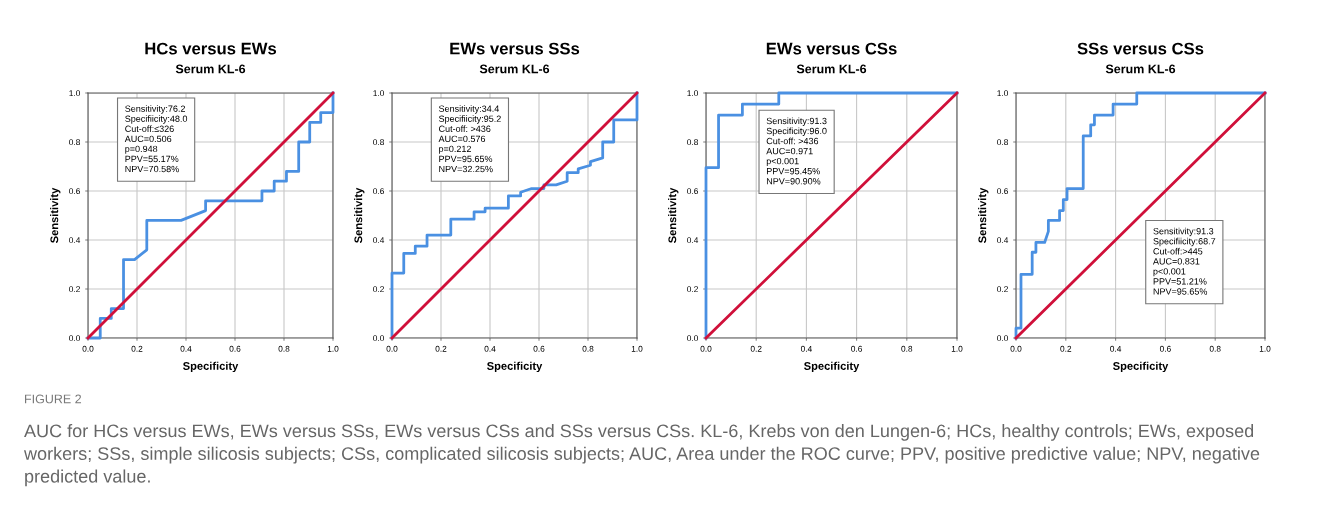 The width and height of the screenshot is (1325, 513). Describe the element at coordinates (641, 455) in the screenshot. I see `text: AUC for HCs versus EWs, EWs versus SSs, EWs versus CSs and SSs versus CSs. KL-6, Krebs von den Lungen-6; HCs, healthy controls; EWs, exposed workers; SSs, simple silicosis subjects; CSs, complicated silicosis subjects; AUC, Area under the ROC curve; PPV, positive predictive value; NPV, negative predicted value.` at that location.